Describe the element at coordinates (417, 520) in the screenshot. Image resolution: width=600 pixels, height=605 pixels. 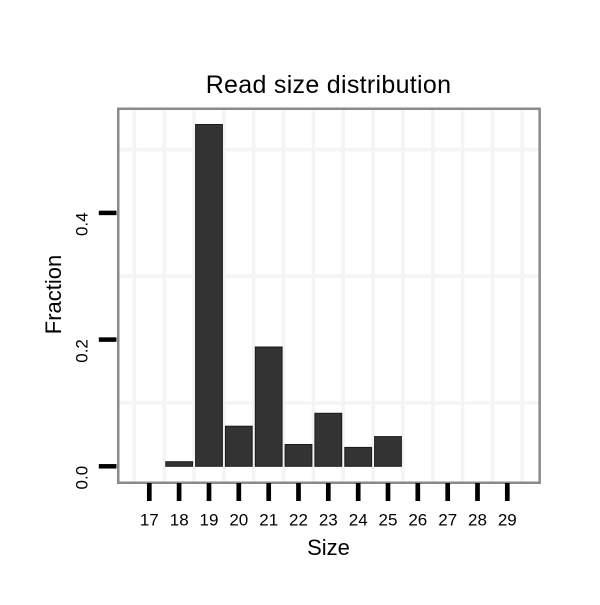
I see `svg-text: 26` at that location.